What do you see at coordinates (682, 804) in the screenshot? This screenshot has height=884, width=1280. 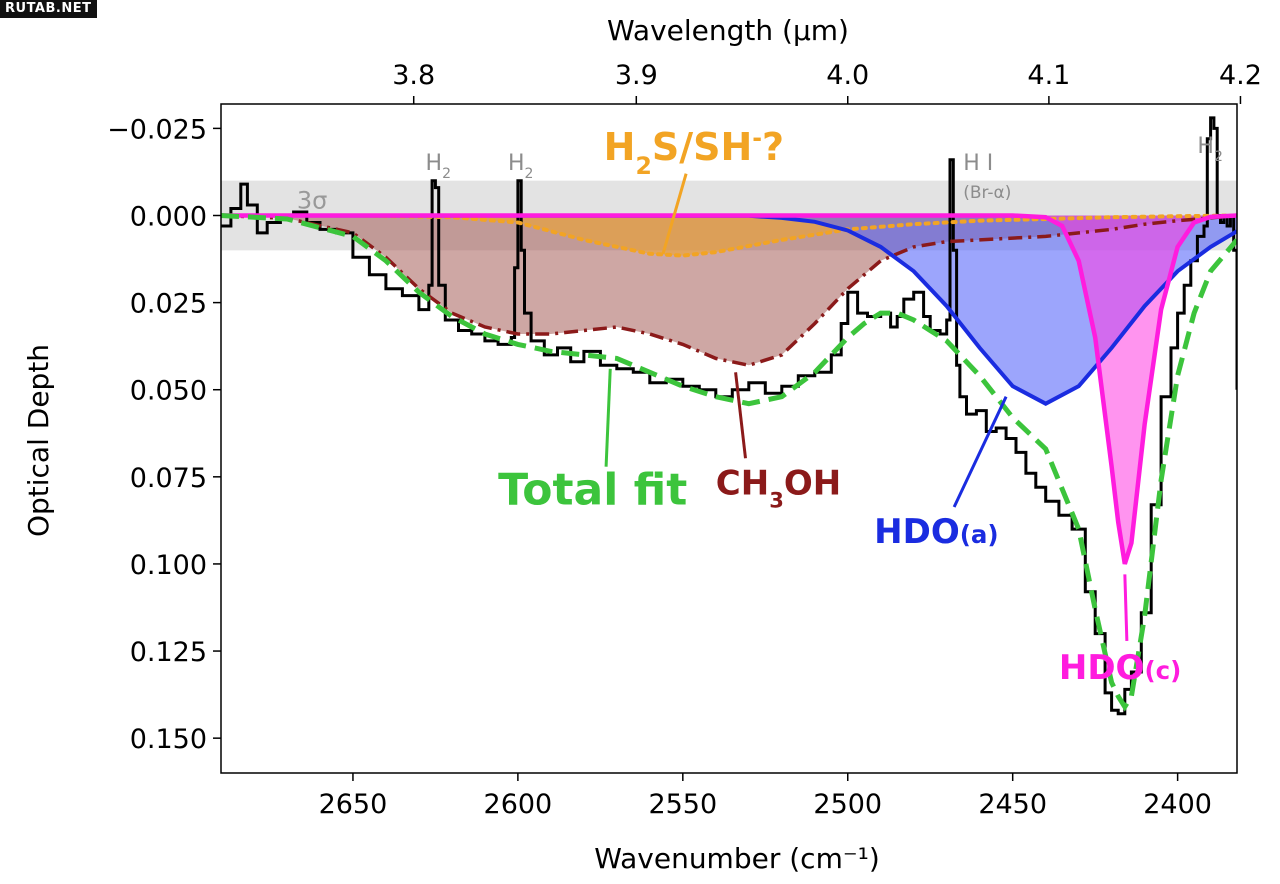 I see `x-tick-label: 2550` at bounding box center [682, 804].